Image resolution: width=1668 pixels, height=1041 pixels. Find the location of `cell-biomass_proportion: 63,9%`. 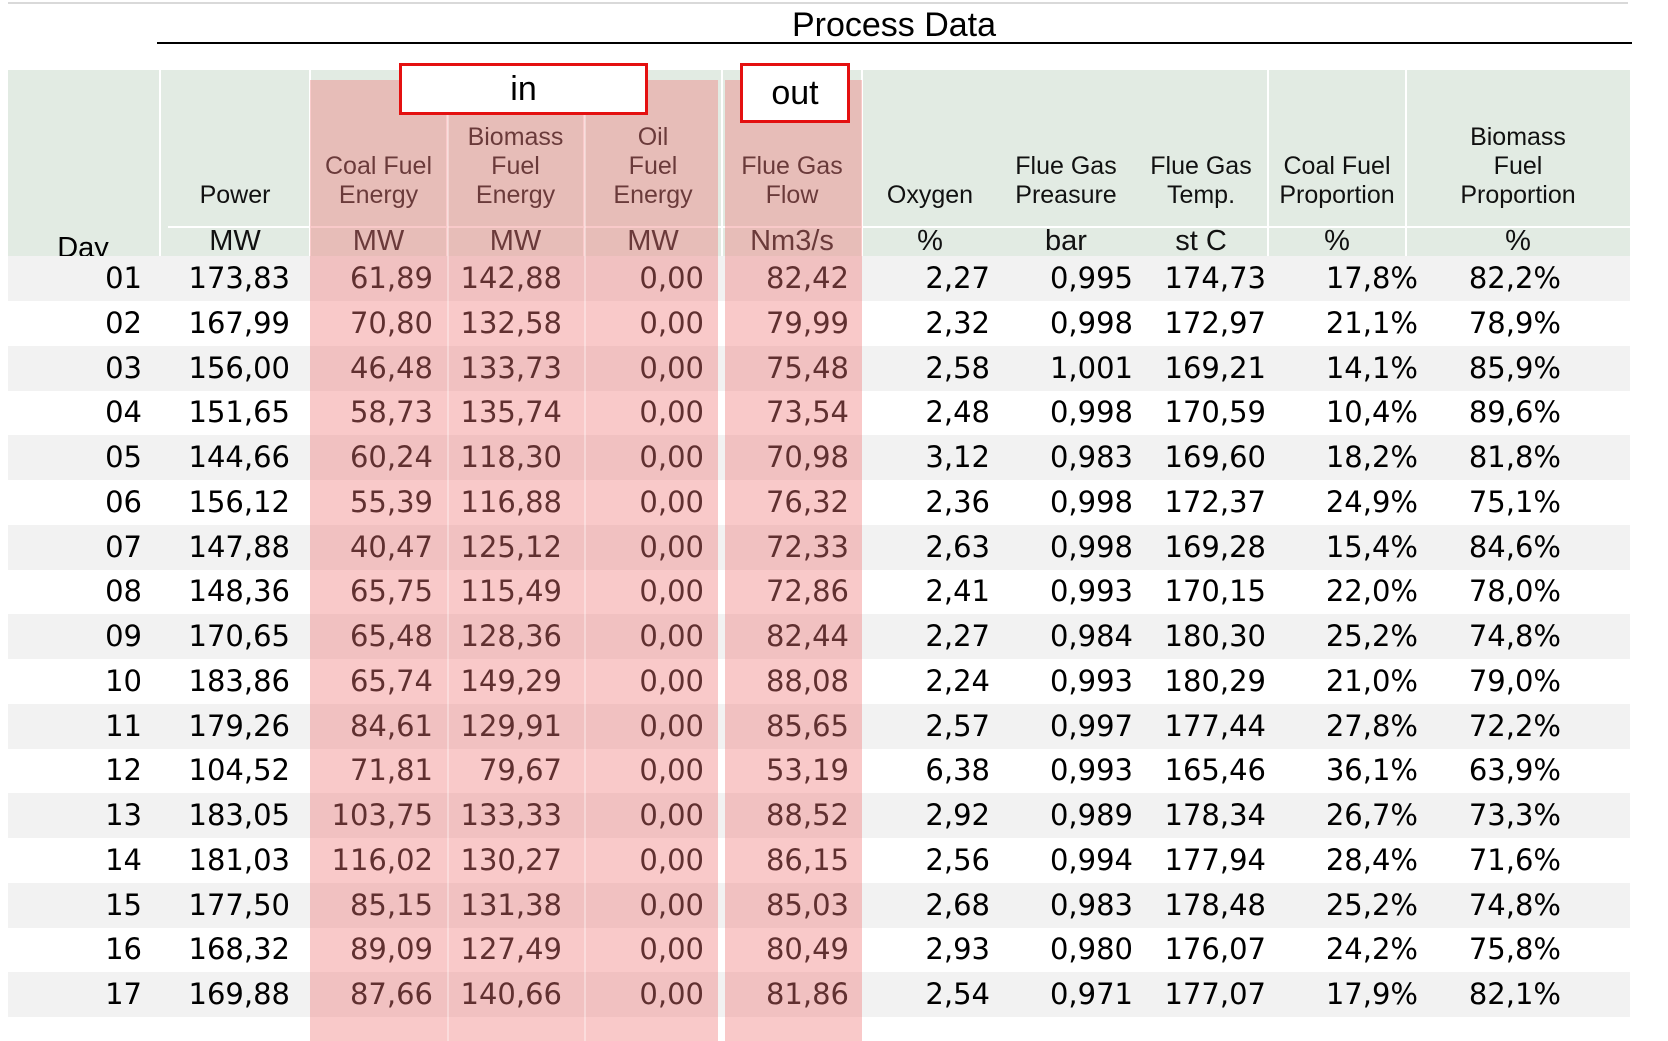

cell-biomass_proportion: 63,9% is located at coordinates (1514, 770).